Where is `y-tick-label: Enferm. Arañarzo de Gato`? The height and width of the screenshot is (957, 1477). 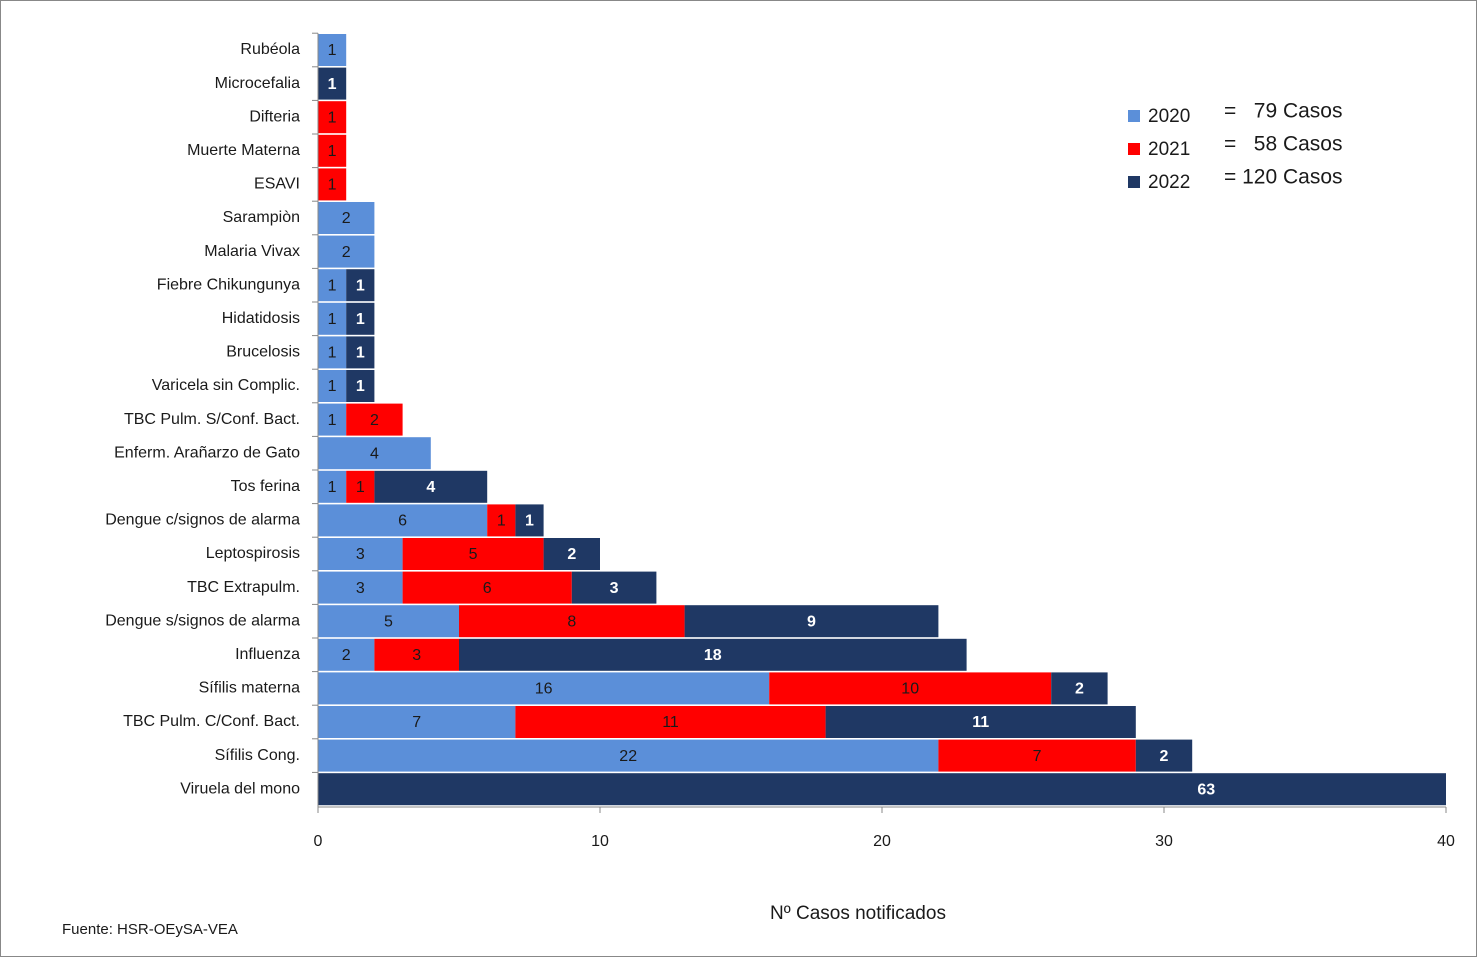
y-tick-label: Enferm. Arañarzo de Gato is located at coordinates (207, 452).